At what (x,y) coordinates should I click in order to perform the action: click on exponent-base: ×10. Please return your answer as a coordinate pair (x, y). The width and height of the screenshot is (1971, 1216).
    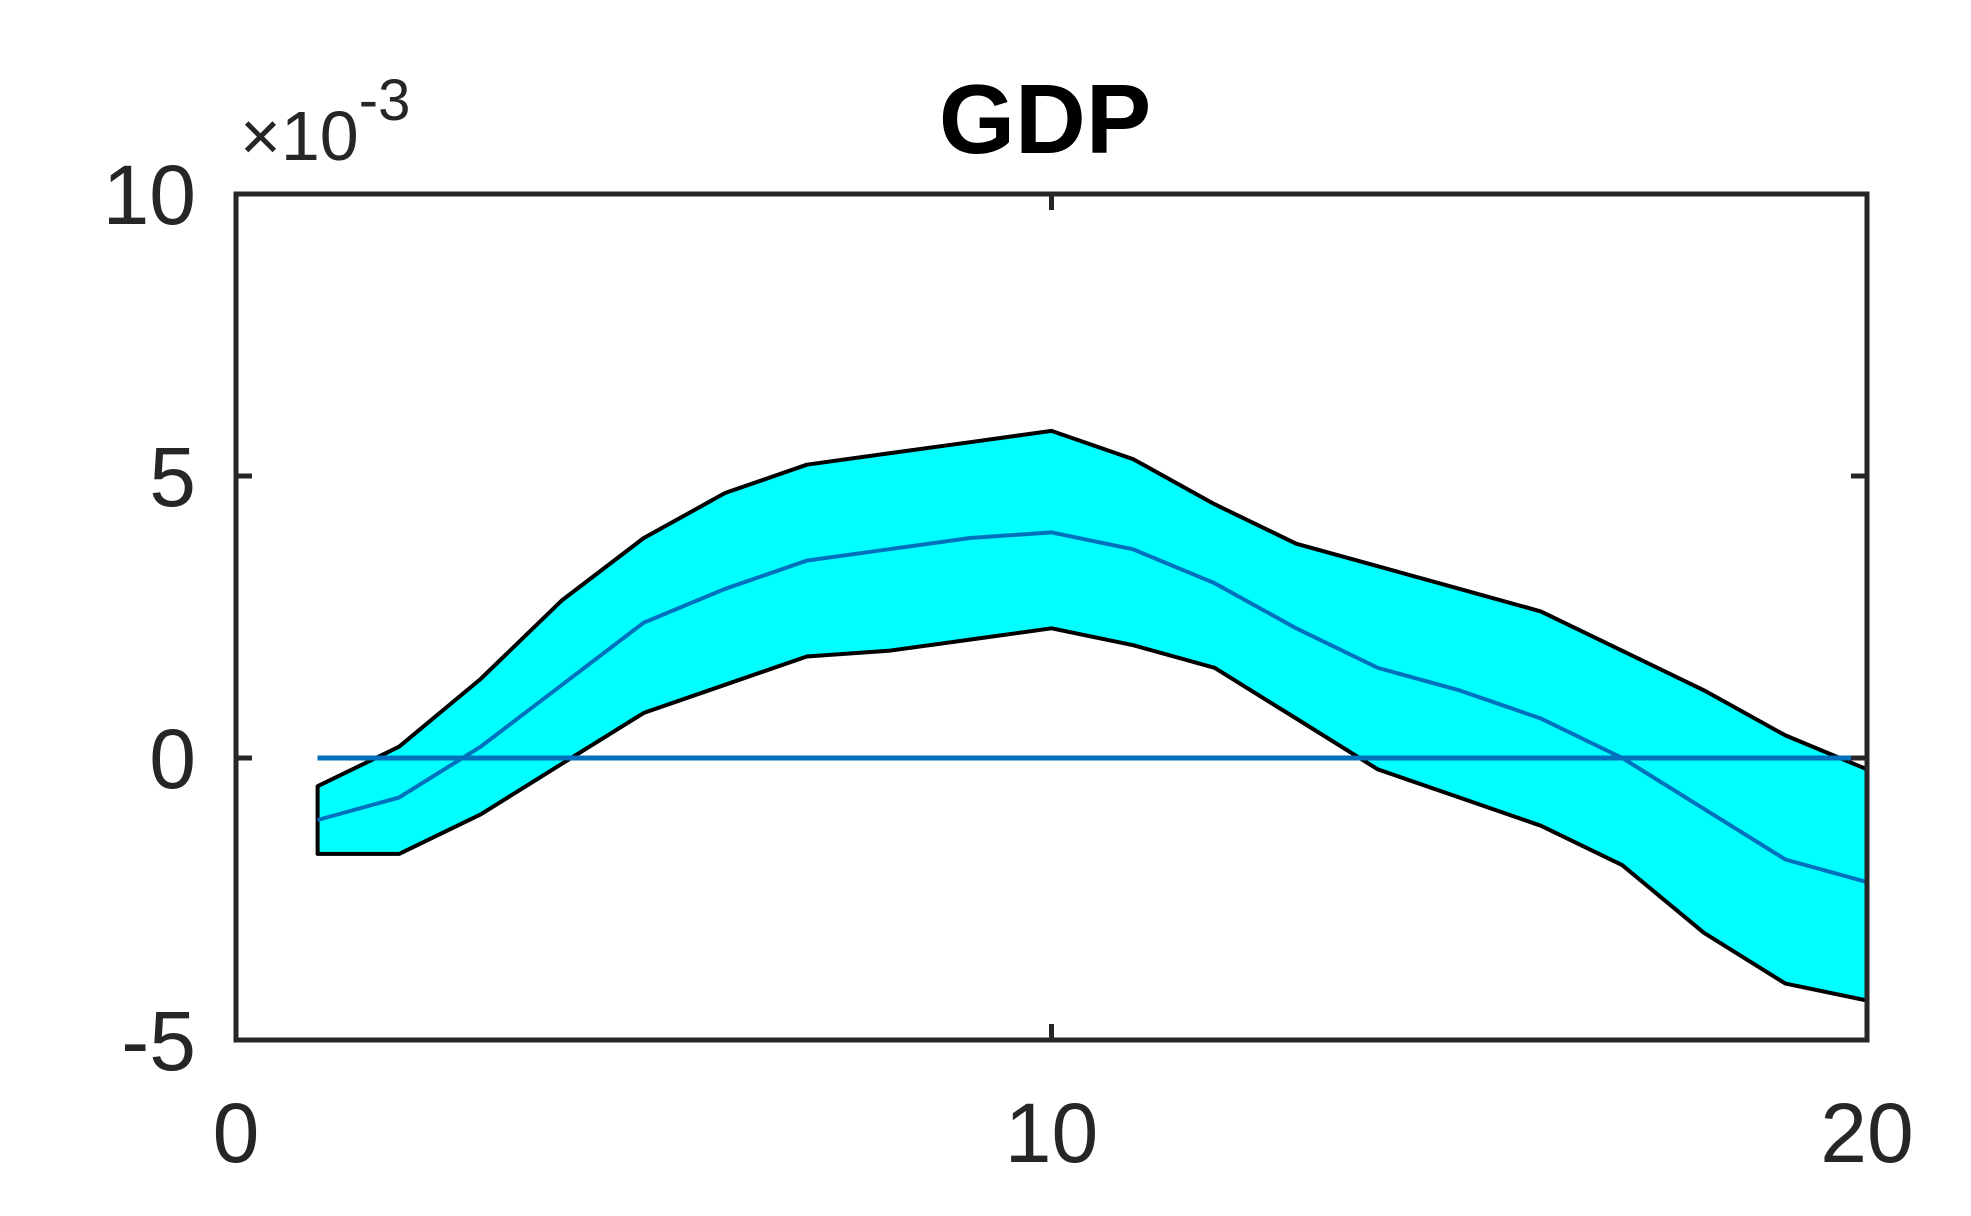
    Looking at the image, I should click on (299, 136).